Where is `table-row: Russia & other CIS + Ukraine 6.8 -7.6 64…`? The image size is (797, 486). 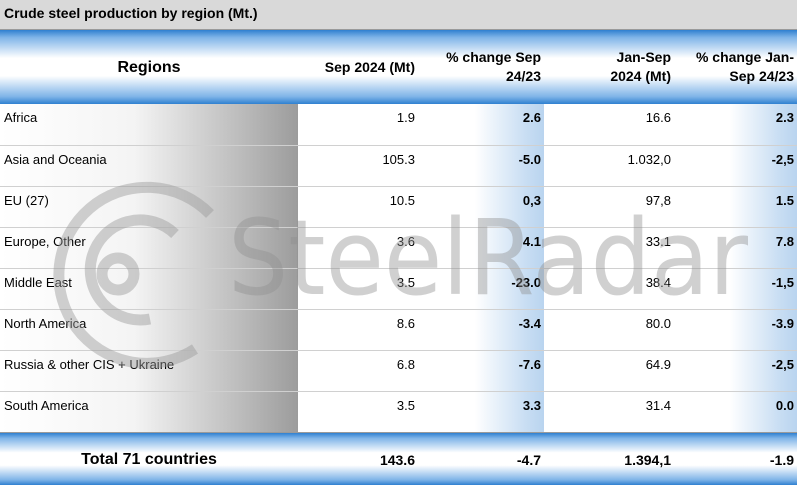
table-row: Russia & other CIS + Ukraine 6.8 -7.6 64… is located at coordinates (398, 370).